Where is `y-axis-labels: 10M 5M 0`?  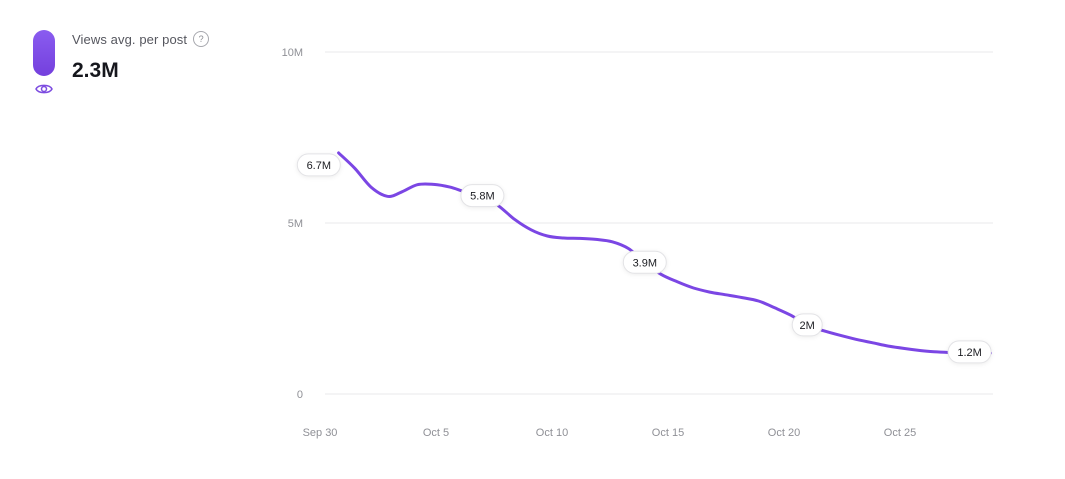
y-axis-labels: 10M 5M 0 is located at coordinates (292, 224).